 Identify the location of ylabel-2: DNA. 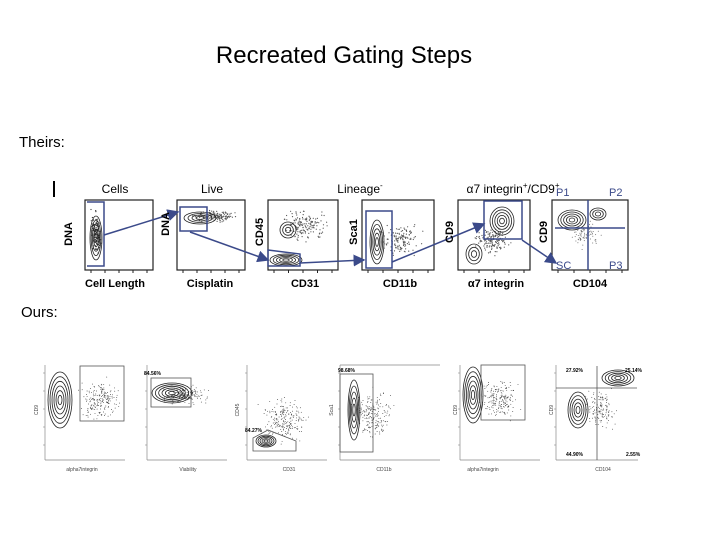
(166, 224).